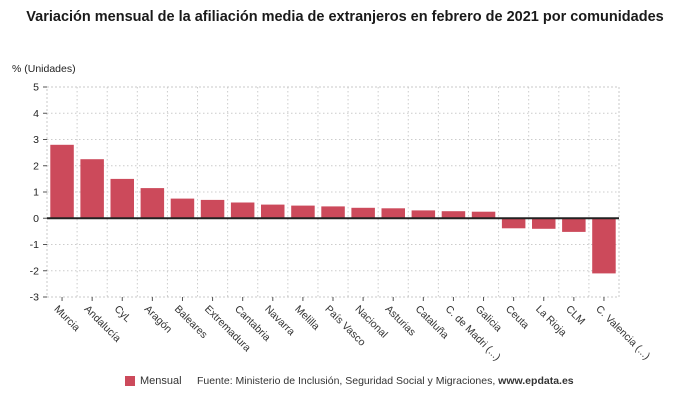 The image size is (690, 406). Describe the element at coordinates (273, 211) in the screenshot. I see `bar-Navarra` at that location.